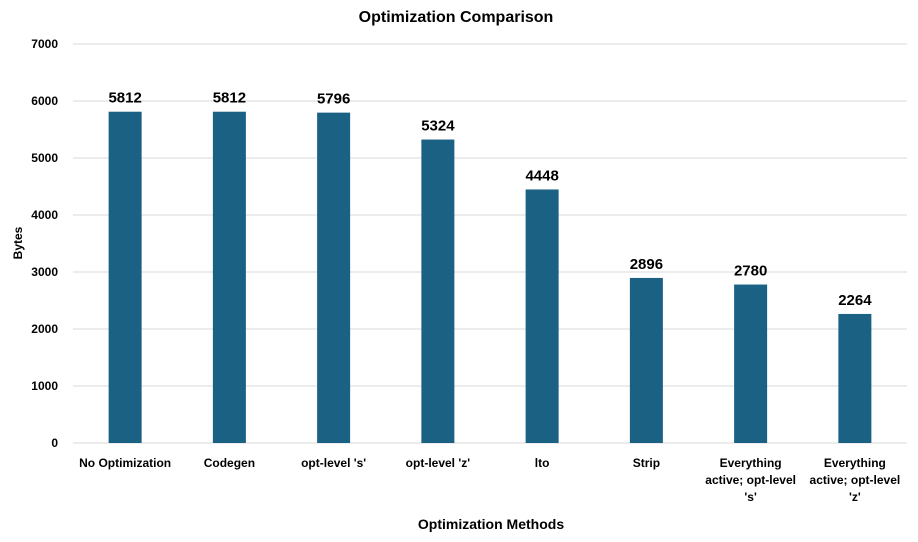 This screenshot has height=542, width=918. I want to click on x-tick-label-line: opt-level 'z', so click(438, 463).